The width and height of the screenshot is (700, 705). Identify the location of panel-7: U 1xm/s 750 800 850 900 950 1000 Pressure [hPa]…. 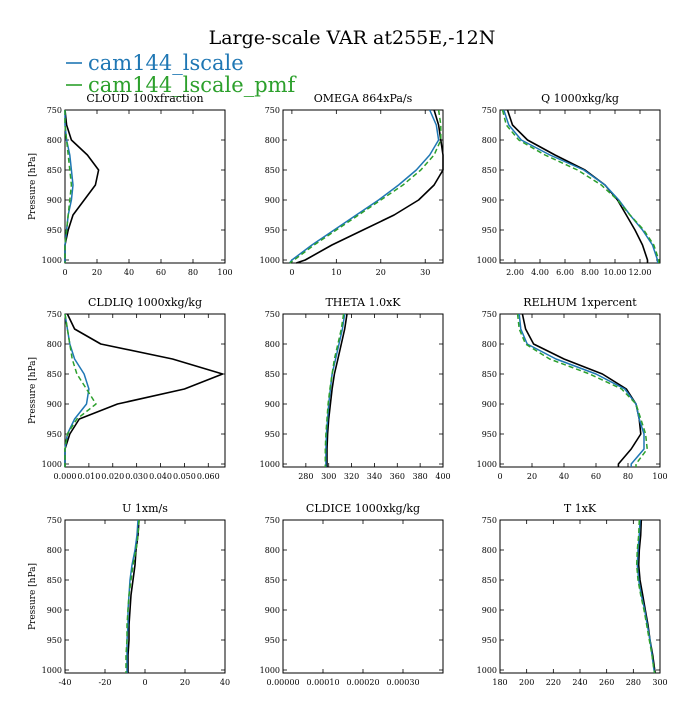
(129, 594).